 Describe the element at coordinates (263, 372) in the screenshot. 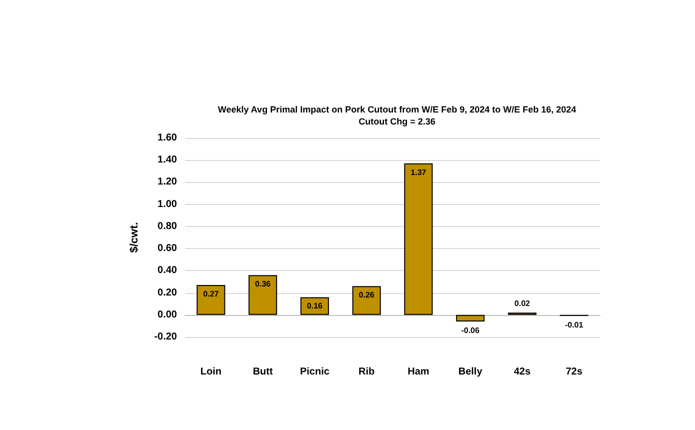

I see `x-tick-label: Butt` at that location.